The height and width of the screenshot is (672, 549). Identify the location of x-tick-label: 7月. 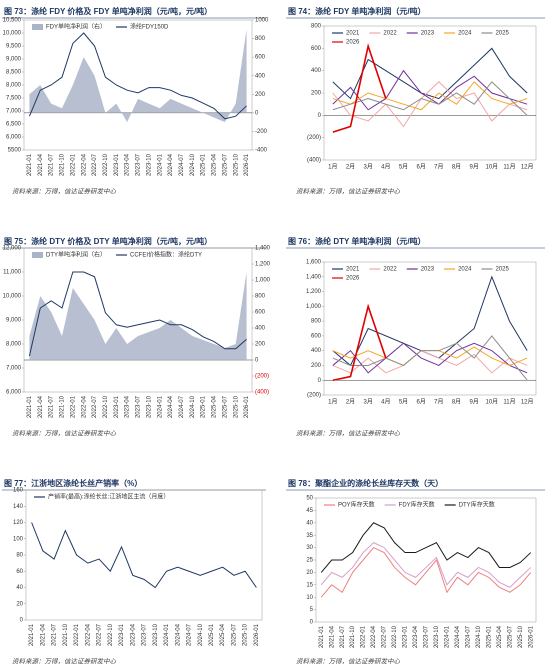
(438, 167).